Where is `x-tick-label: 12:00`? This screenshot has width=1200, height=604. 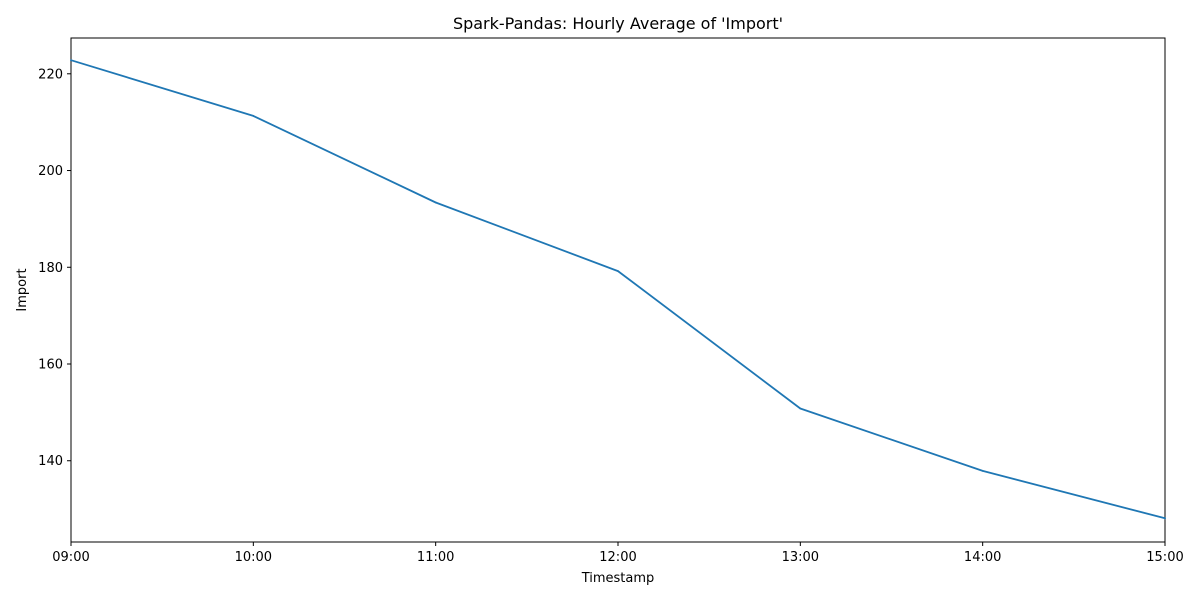
x-tick-label: 12:00 is located at coordinates (617, 557).